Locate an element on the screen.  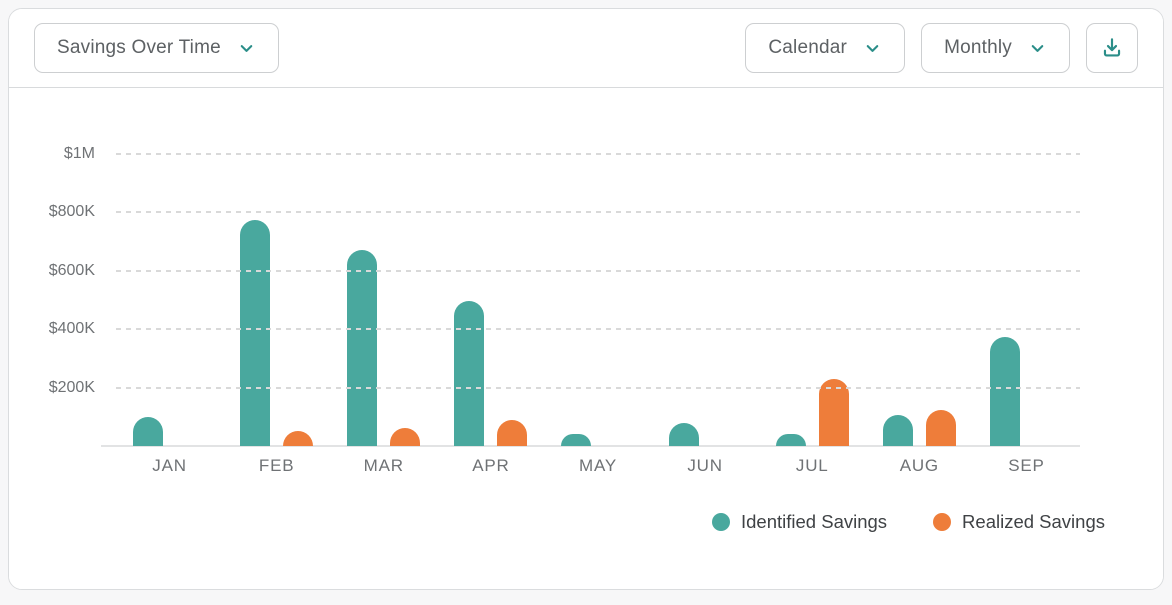
calendar-dropdown-label: Calendar is located at coordinates (808, 47).